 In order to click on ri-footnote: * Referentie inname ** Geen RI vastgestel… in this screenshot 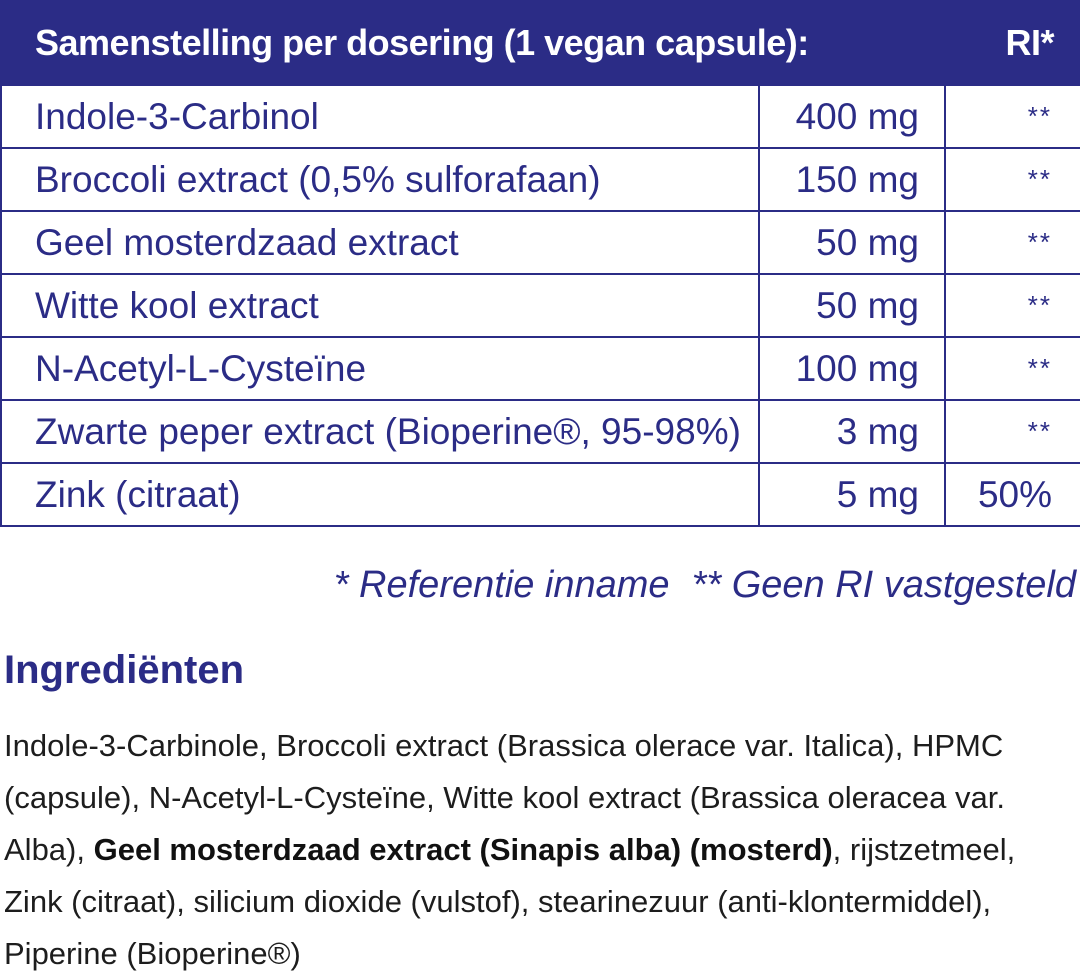, I will do `click(538, 585)`.